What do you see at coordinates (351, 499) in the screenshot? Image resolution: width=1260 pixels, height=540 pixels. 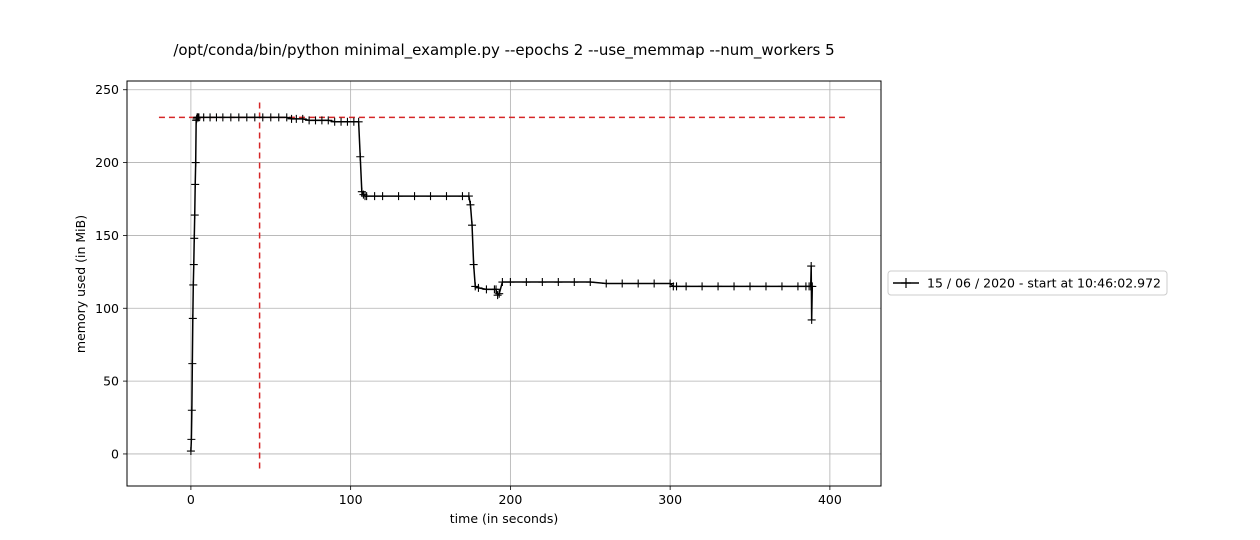 I see `x-tick-label: 100` at bounding box center [351, 499].